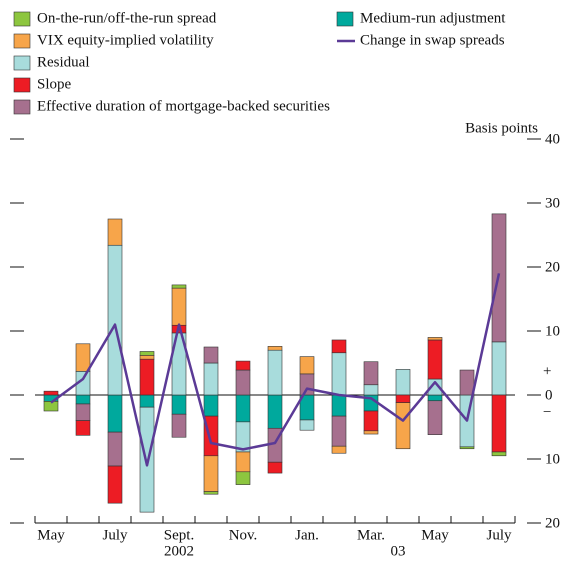 This screenshot has width=564, height=563. Describe the element at coordinates (552, 203) in the screenshot. I see `y-tick-label: 30` at that location.